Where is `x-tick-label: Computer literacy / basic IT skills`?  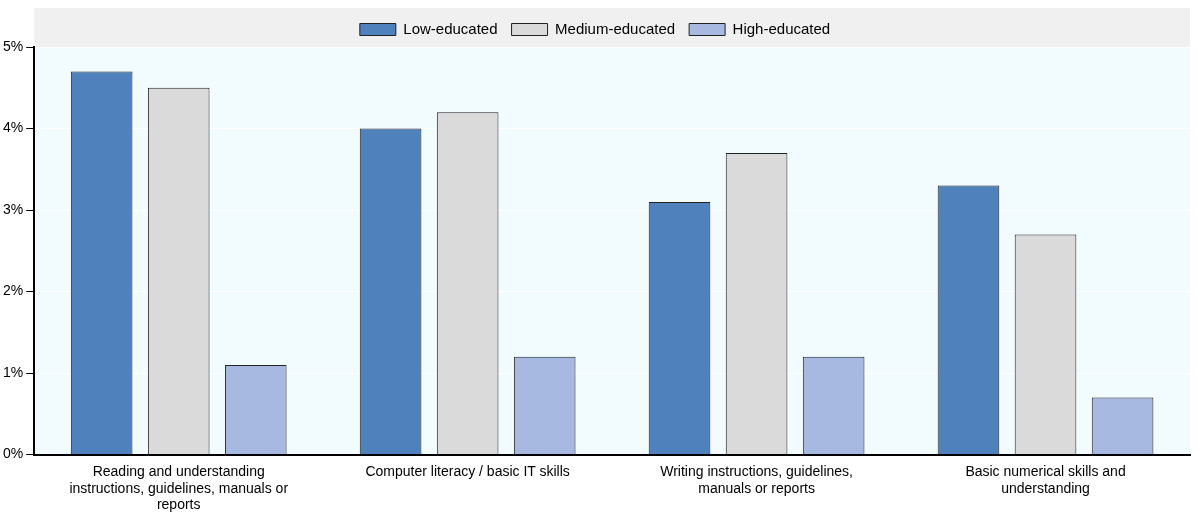 x-tick-label: Computer literacy / basic IT skills is located at coordinates (467, 470).